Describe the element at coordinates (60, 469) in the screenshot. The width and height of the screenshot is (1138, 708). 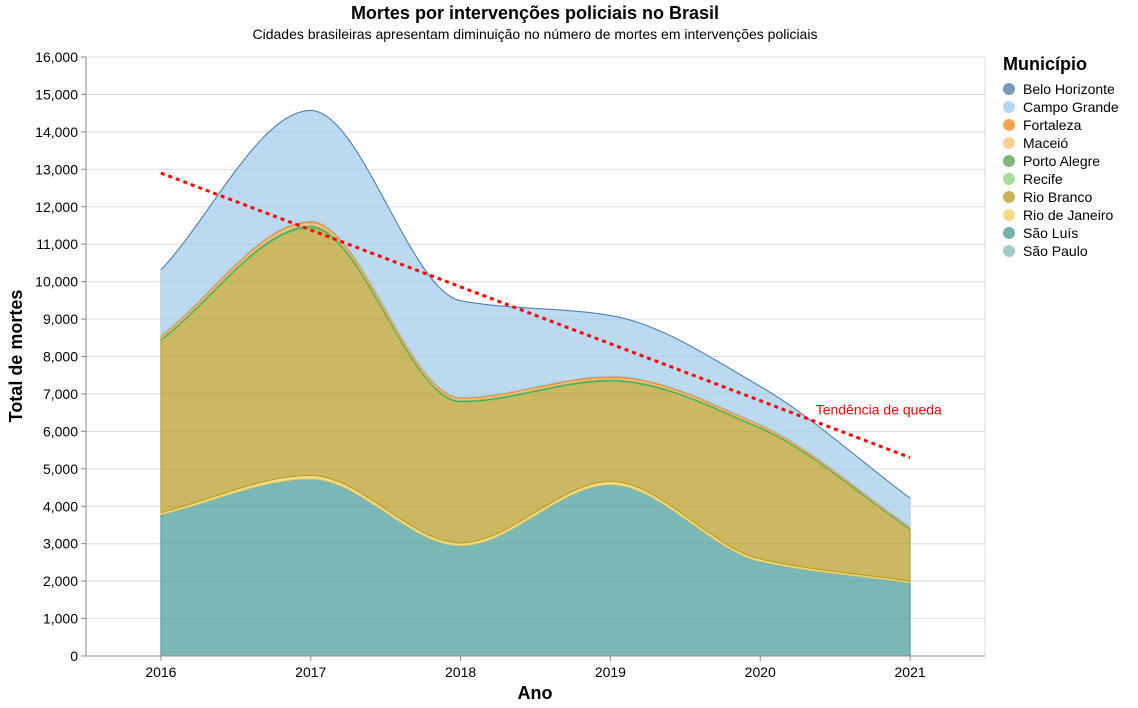
I see `y-tick-label: 5,000` at that location.